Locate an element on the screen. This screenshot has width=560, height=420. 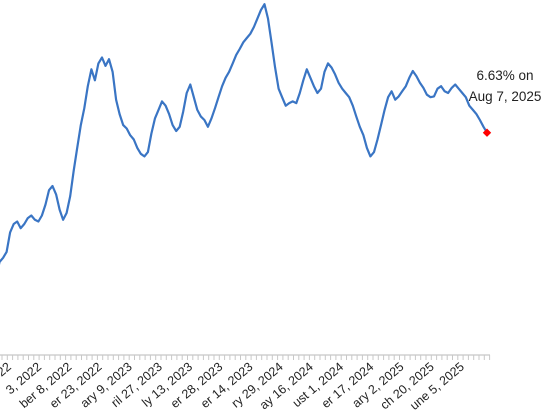
point-layer is located at coordinates (487, 132).